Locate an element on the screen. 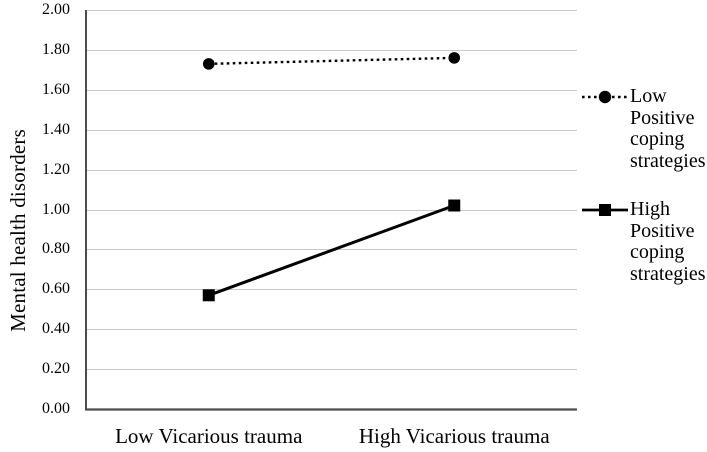 This screenshot has height=452, width=707. legend-entry: Low Positive coping strategies is located at coordinates (644, 128).